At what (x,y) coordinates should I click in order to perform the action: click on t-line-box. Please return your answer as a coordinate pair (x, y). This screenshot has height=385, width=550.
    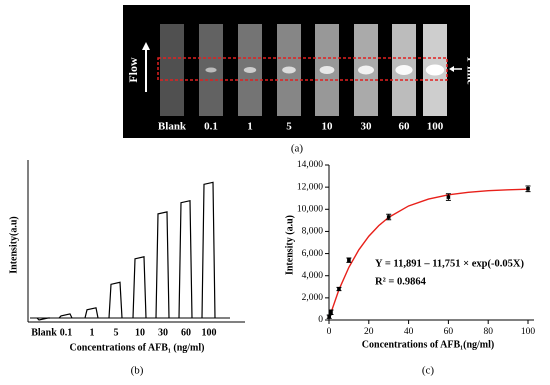
    Looking at the image, I should click on (302, 69).